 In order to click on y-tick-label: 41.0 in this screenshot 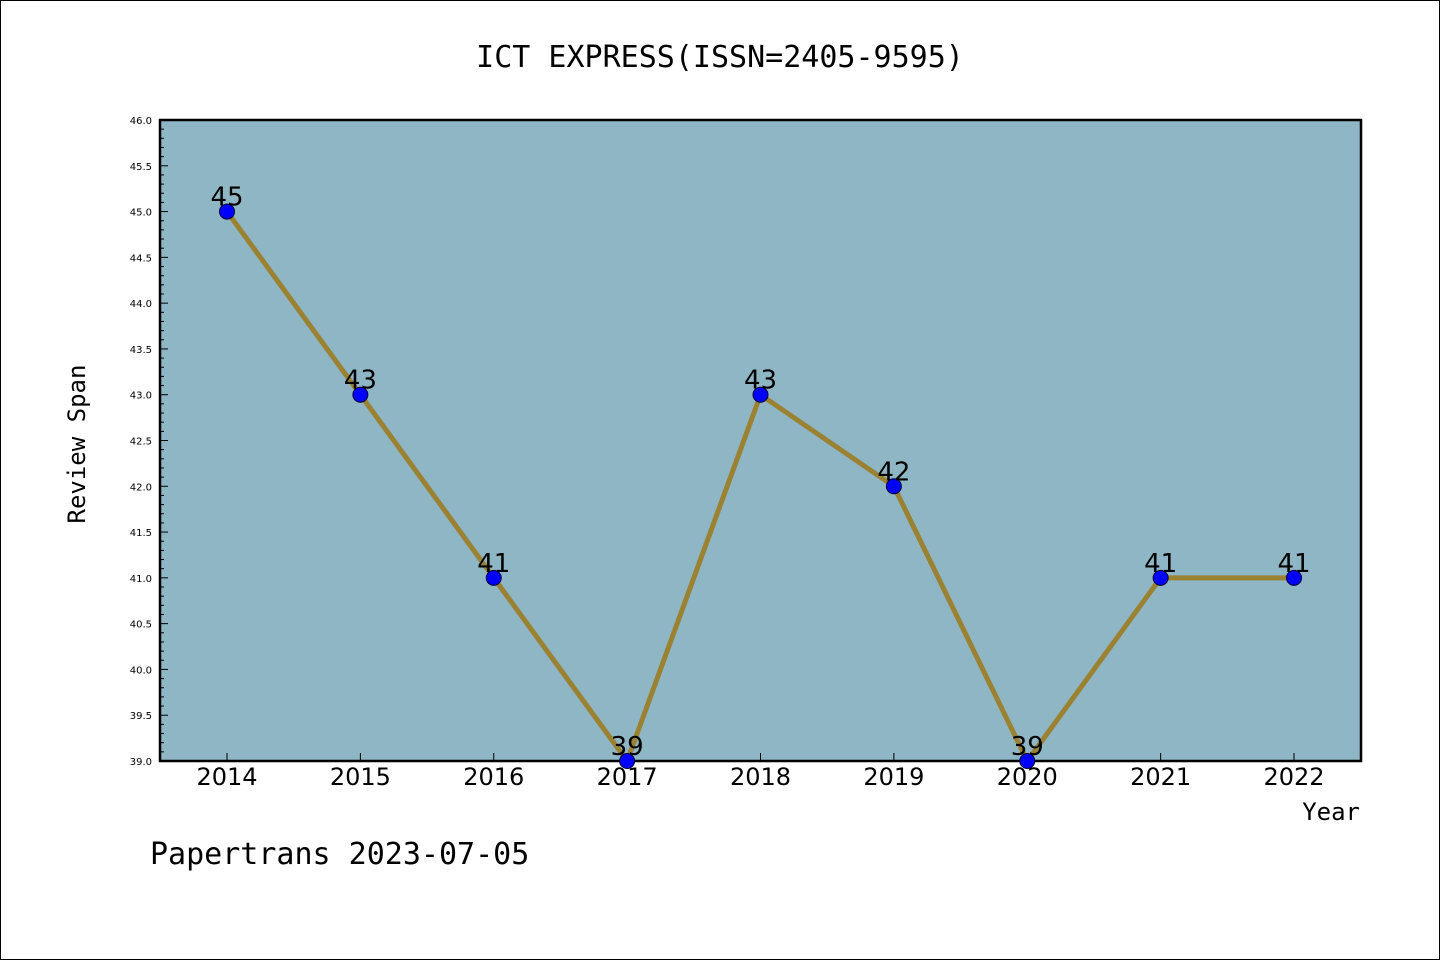, I will do `click(141, 579)`.